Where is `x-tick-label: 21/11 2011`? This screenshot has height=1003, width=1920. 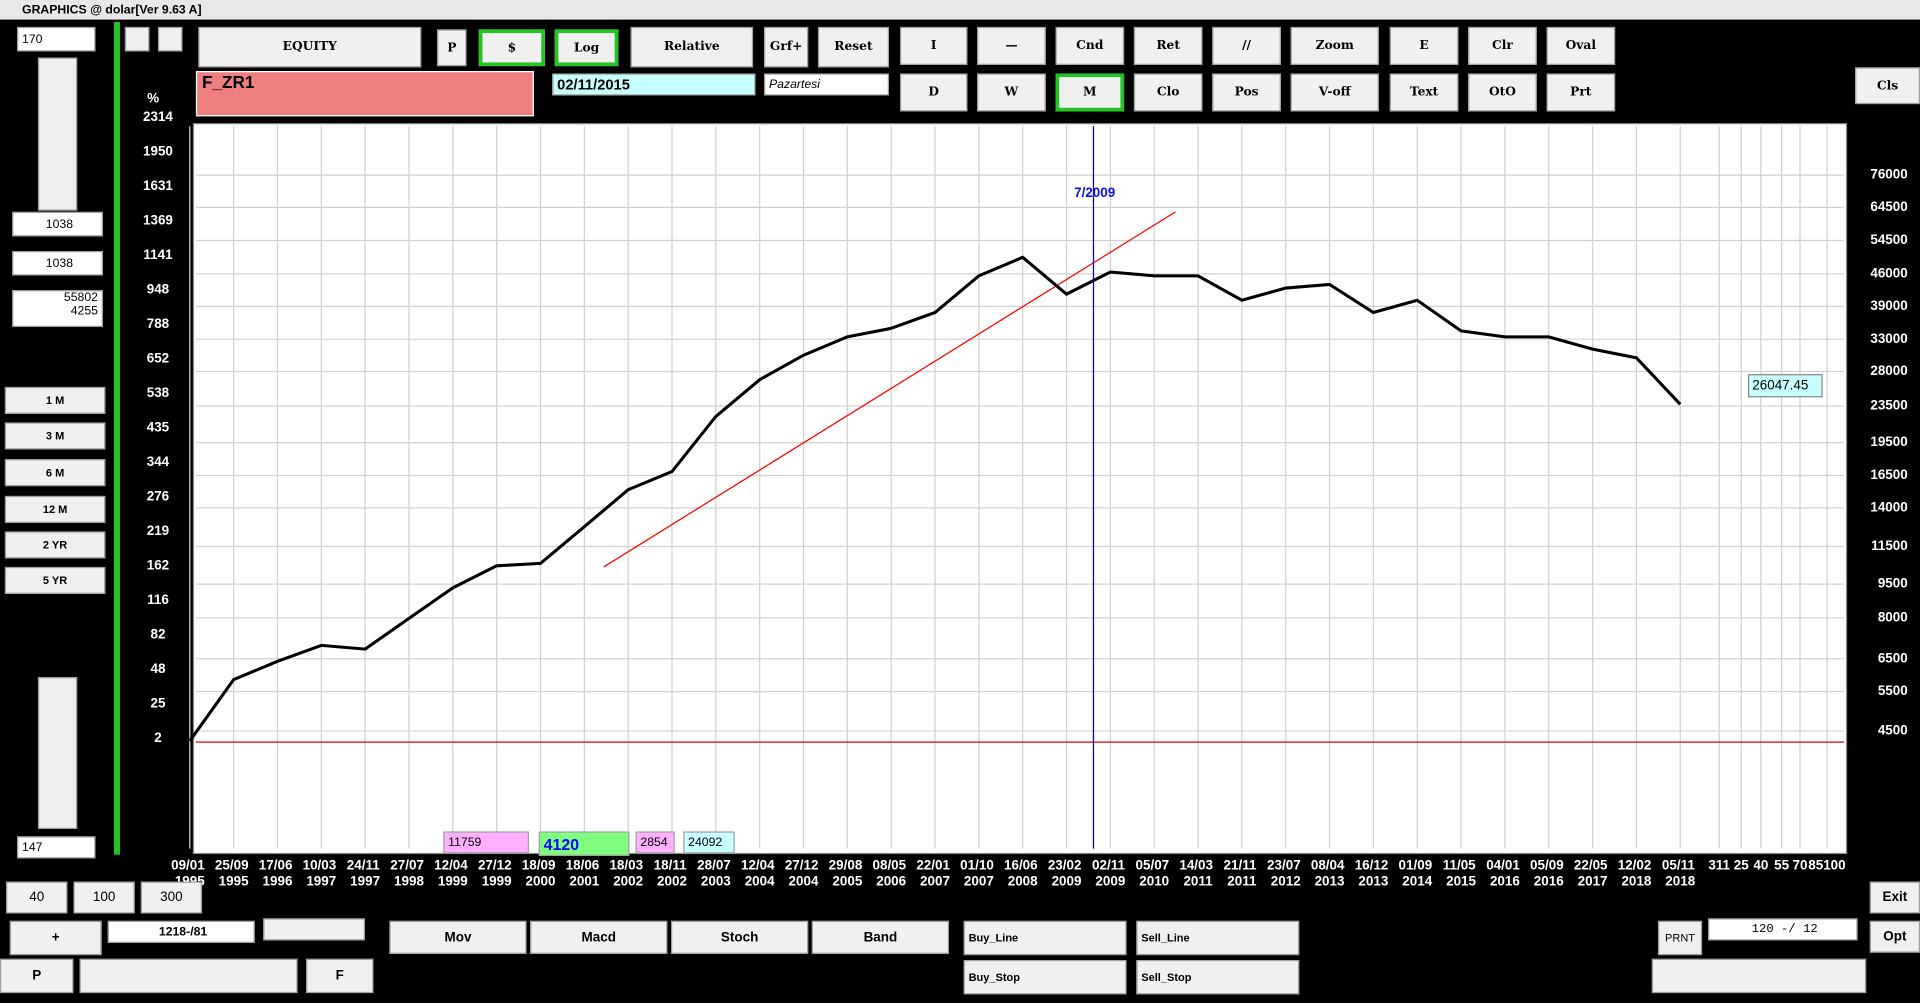 x-tick-label: 21/11 2011 is located at coordinates (1242, 872).